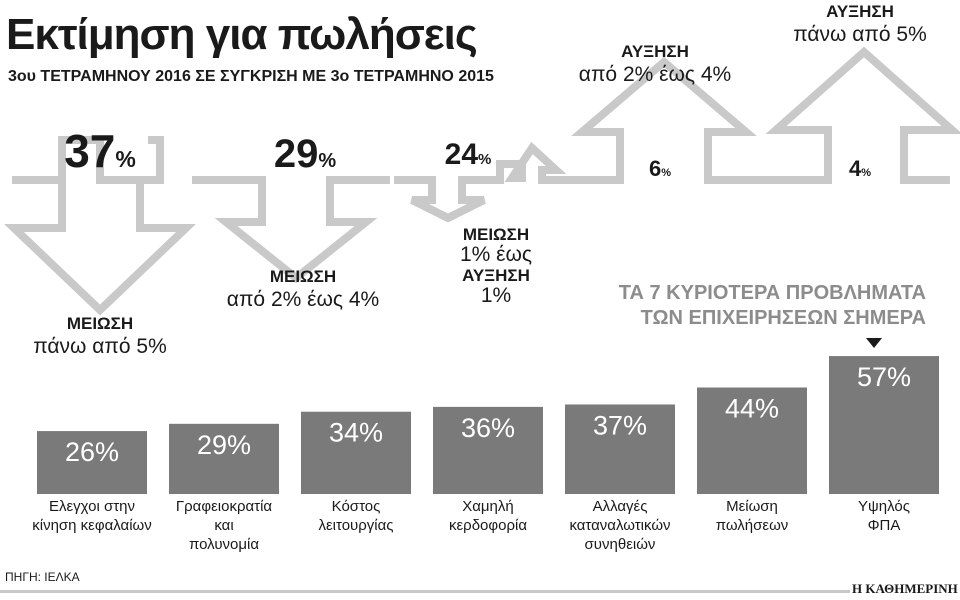  I want to click on label-decrease-over-5: ΜΕΙΩΣΗ πάνω από 5%, so click(100, 337).